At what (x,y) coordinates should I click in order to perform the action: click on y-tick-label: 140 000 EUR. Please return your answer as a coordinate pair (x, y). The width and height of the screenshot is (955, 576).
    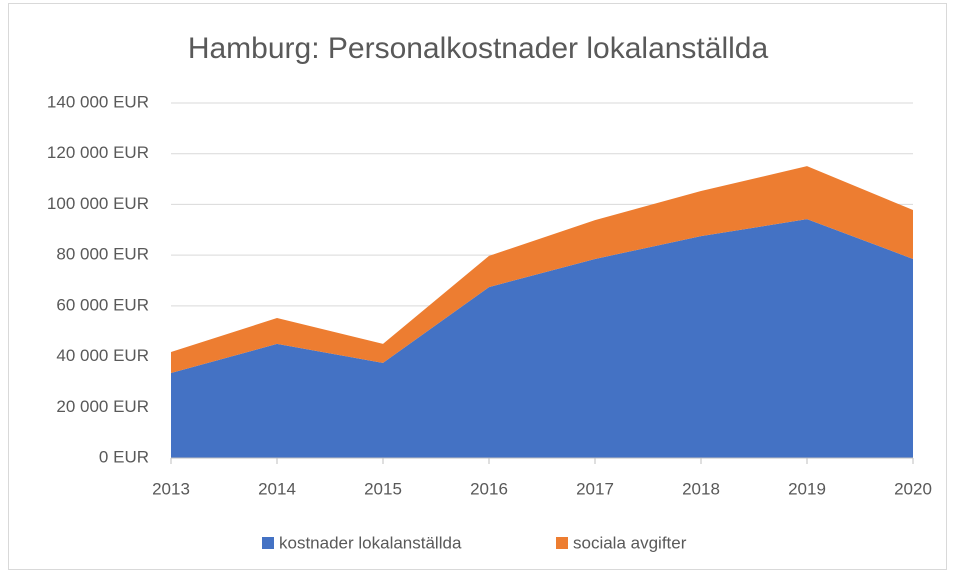
    Looking at the image, I should click on (98, 101).